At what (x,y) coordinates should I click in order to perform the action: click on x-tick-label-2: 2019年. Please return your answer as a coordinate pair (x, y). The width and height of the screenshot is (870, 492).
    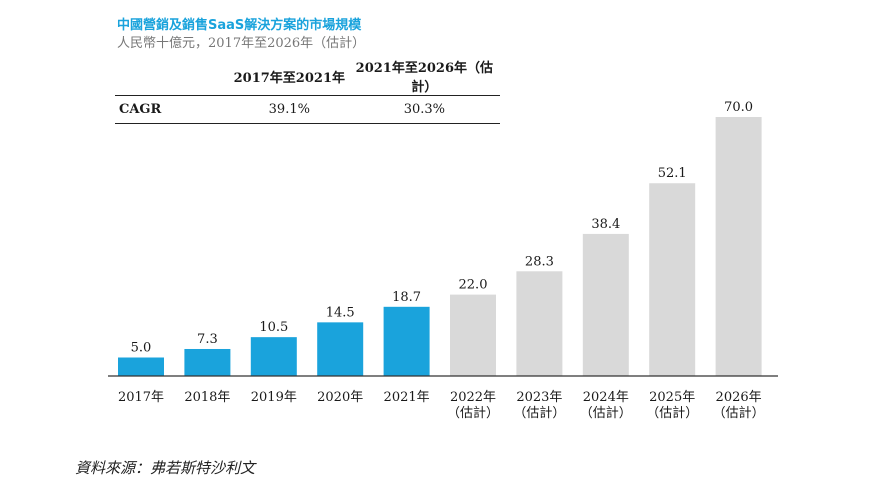
    Looking at the image, I should click on (274, 397).